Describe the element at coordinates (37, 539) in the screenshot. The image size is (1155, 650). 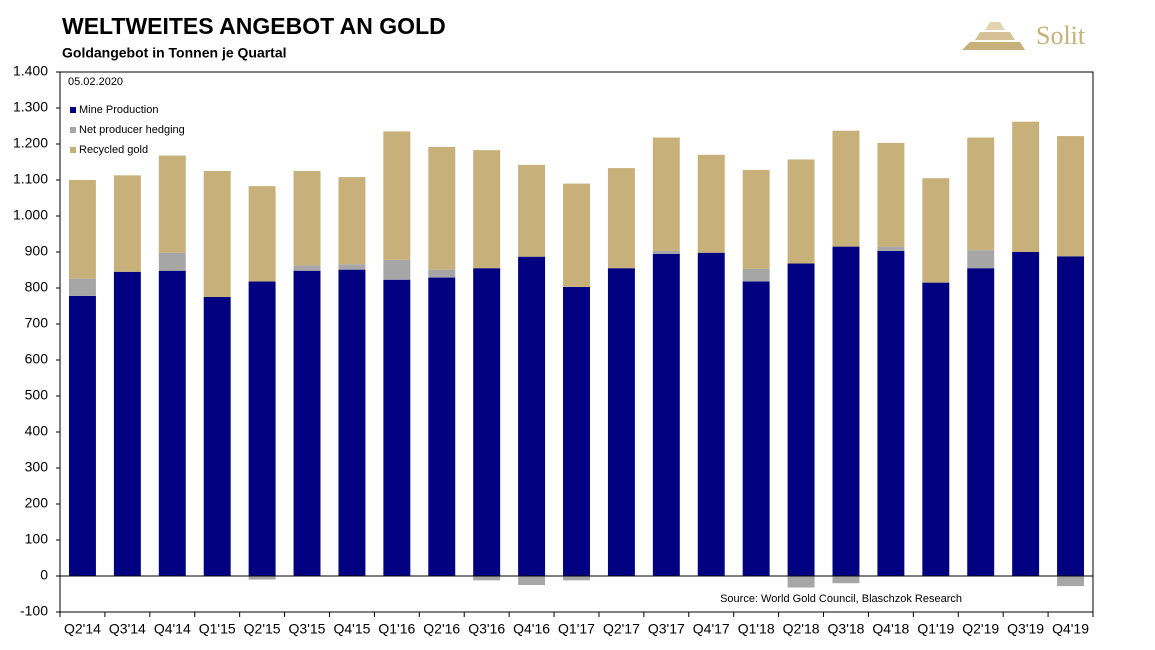
I see `y-tick-label: 100` at that location.